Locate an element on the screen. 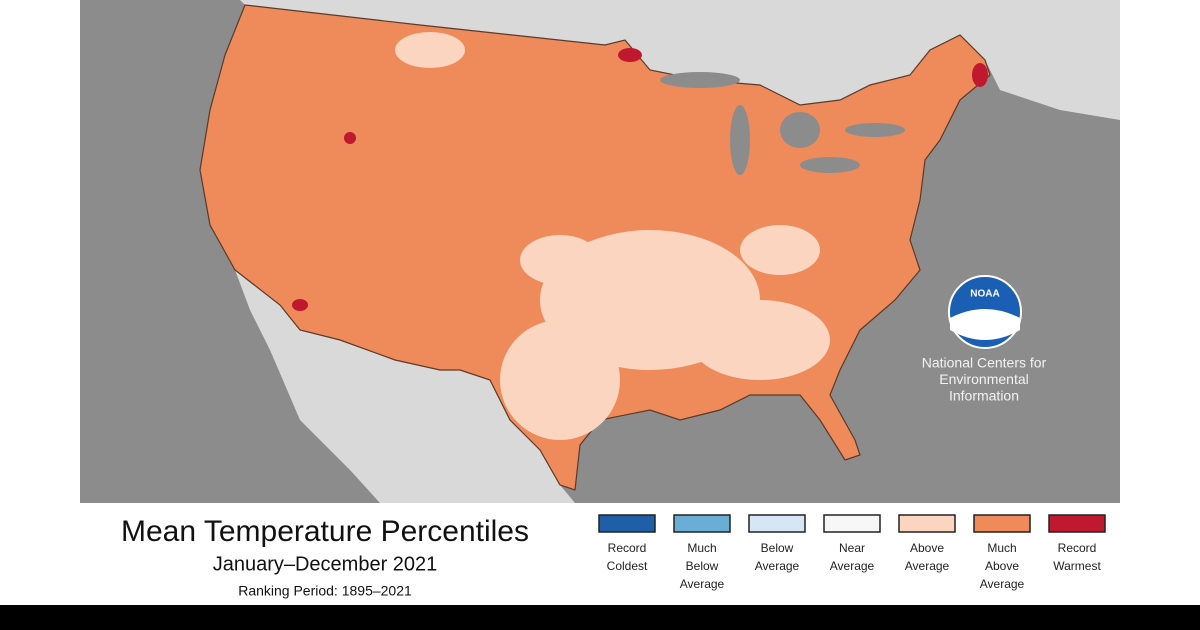 This screenshot has width=1200, height=630. legend-label: Near is located at coordinates (852, 548).